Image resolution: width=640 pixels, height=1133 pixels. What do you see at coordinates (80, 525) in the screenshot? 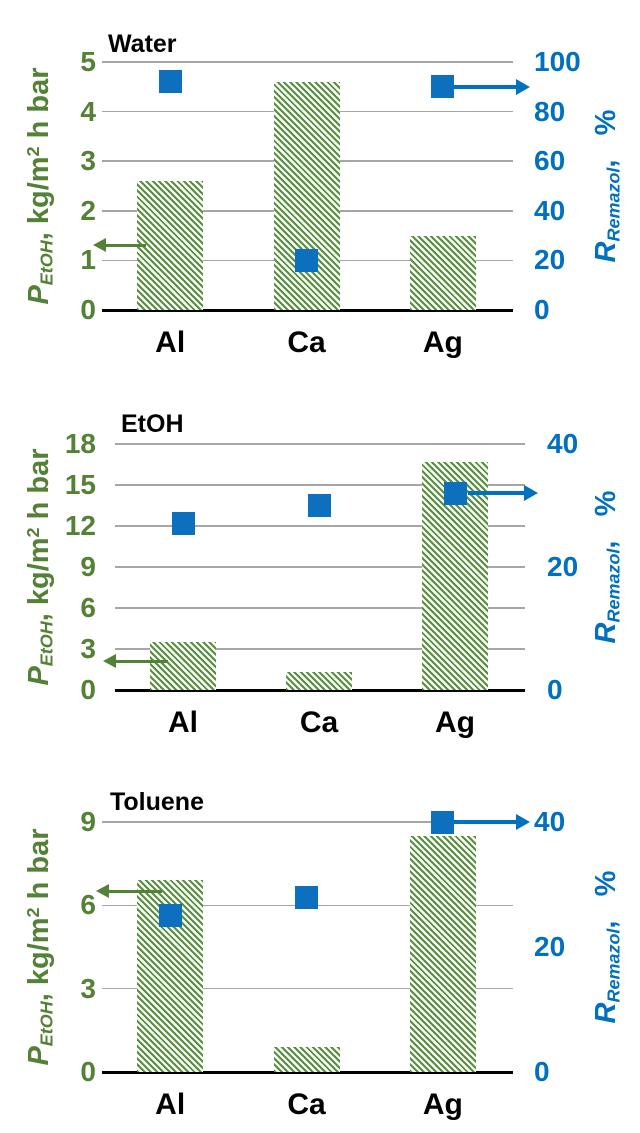
I see `left-axis-tick-label: 12` at bounding box center [80, 525].